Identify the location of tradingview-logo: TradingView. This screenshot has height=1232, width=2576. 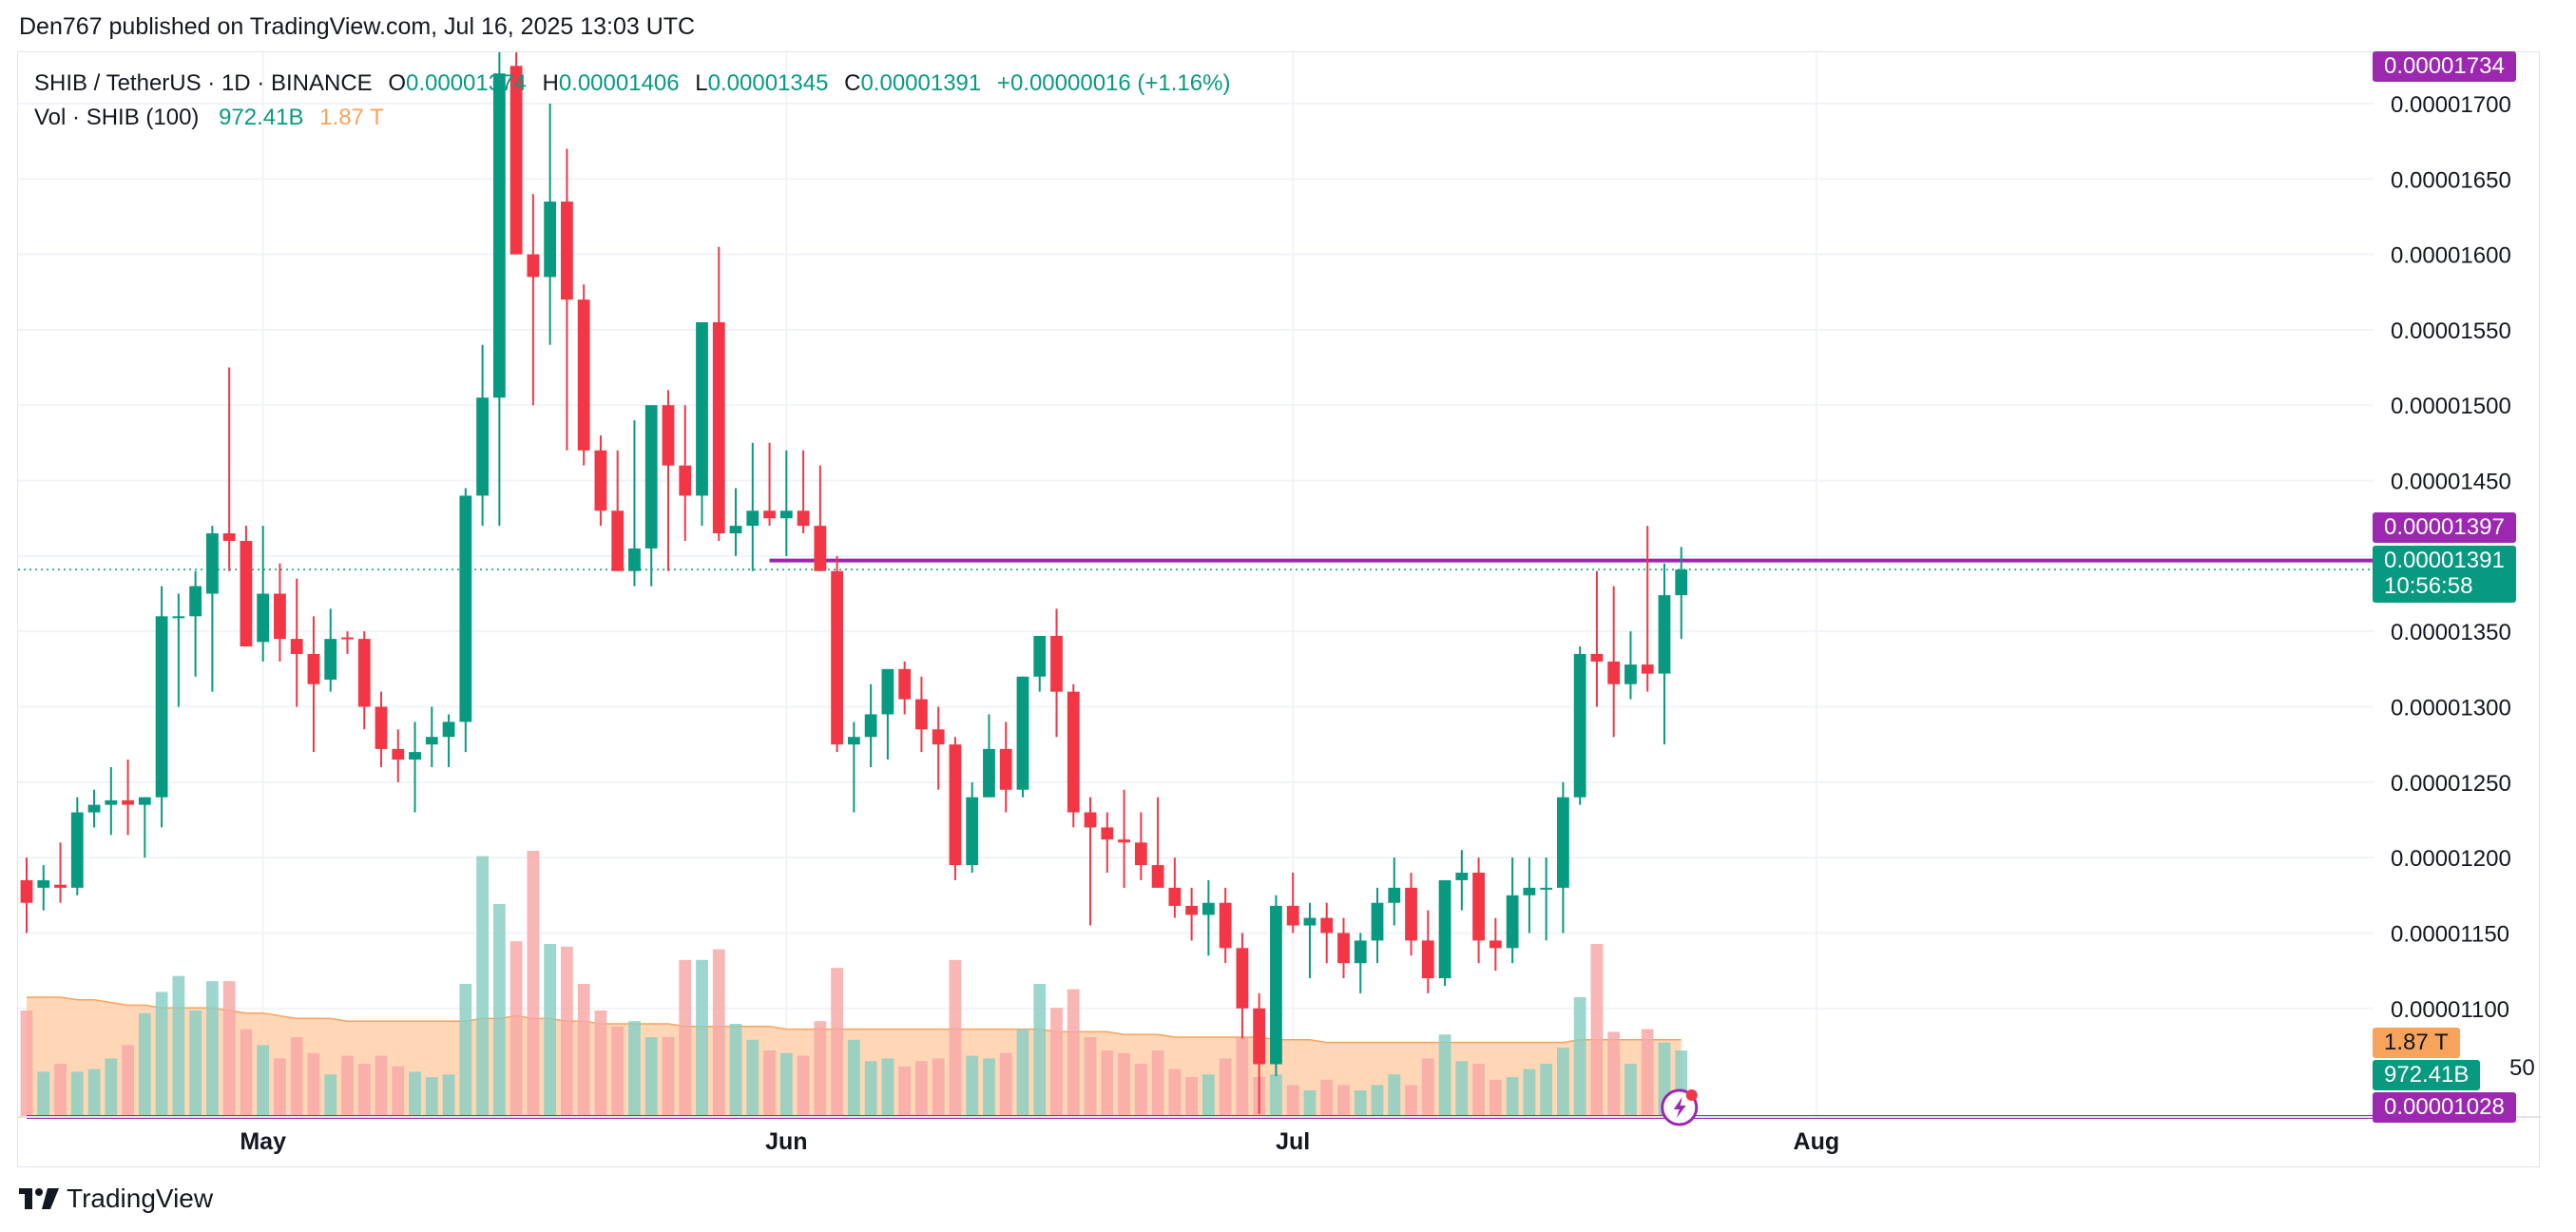
(116, 1199).